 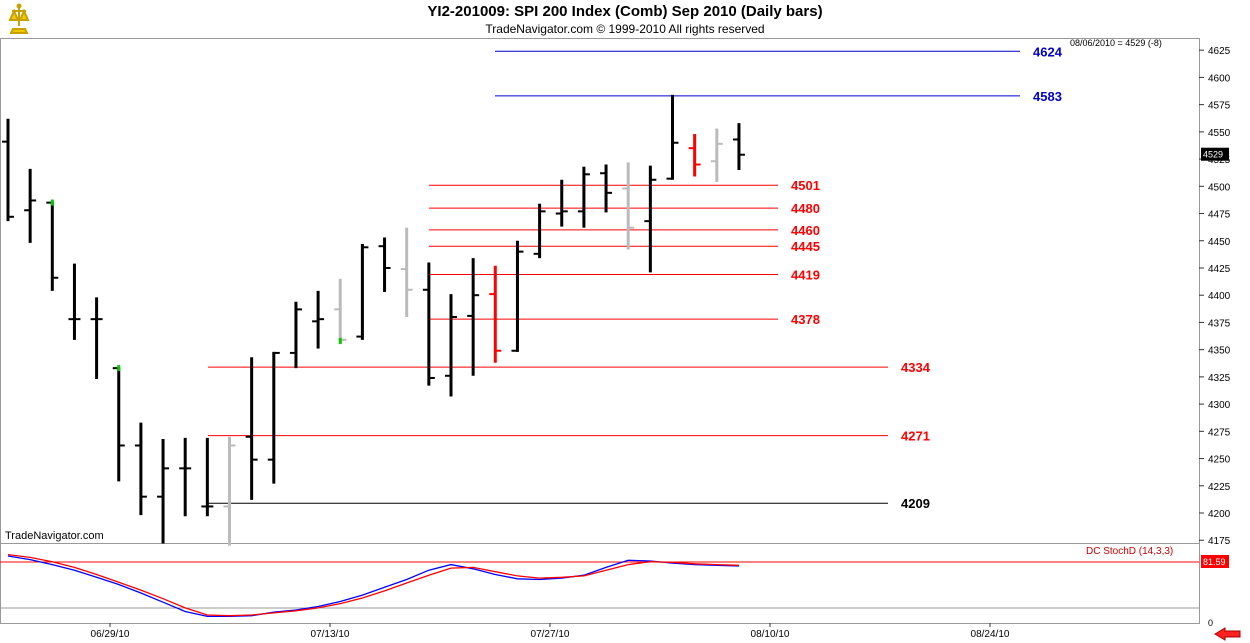 What do you see at coordinates (1219, 215) in the screenshot?
I see `y-tick-label: 4475` at bounding box center [1219, 215].